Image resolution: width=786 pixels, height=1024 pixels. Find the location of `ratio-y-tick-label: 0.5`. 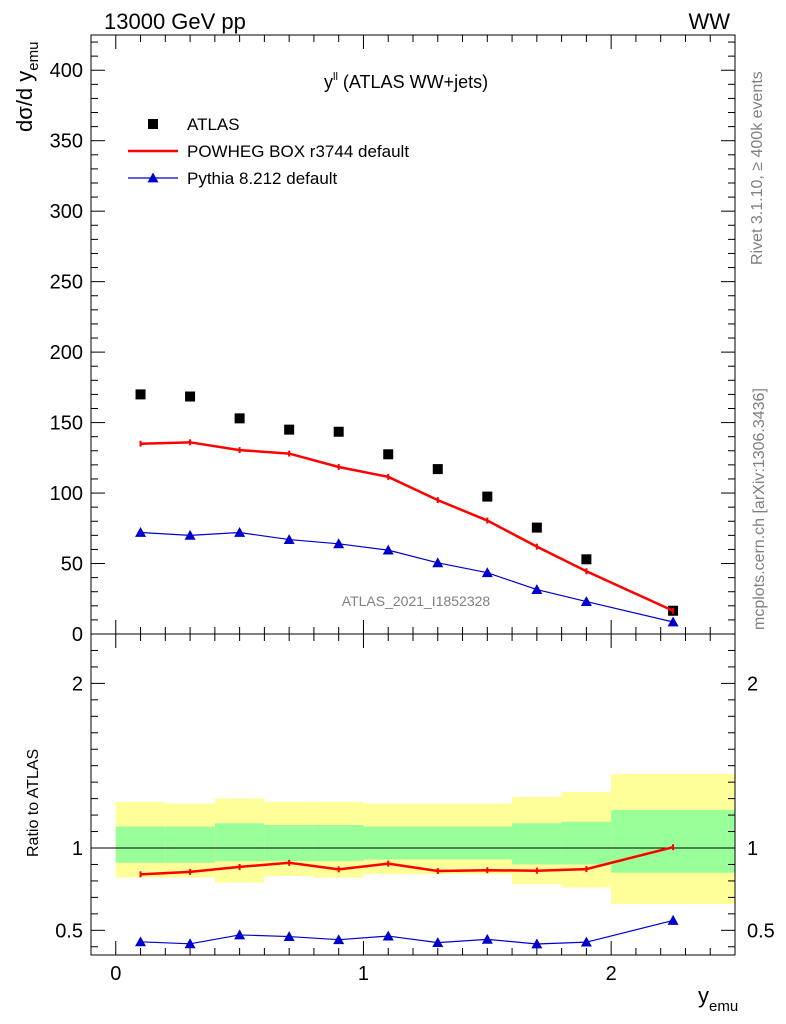

ratio-y-tick-label: 0.5 is located at coordinates (69, 931).